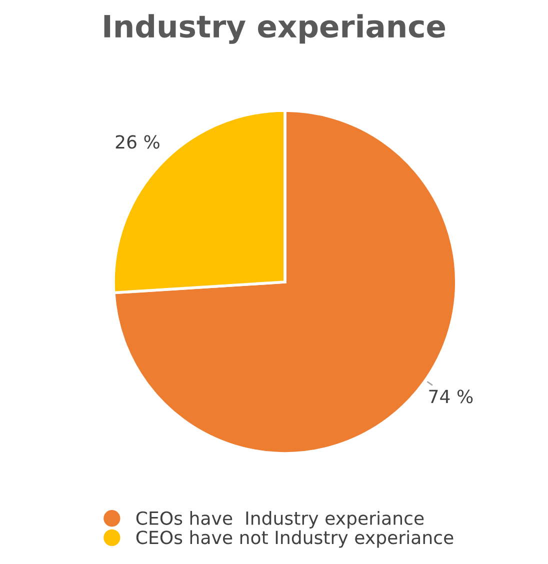  What do you see at coordinates (295, 539) in the screenshot?
I see `legend-label: CEOs have not Industry experiance` at bounding box center [295, 539].